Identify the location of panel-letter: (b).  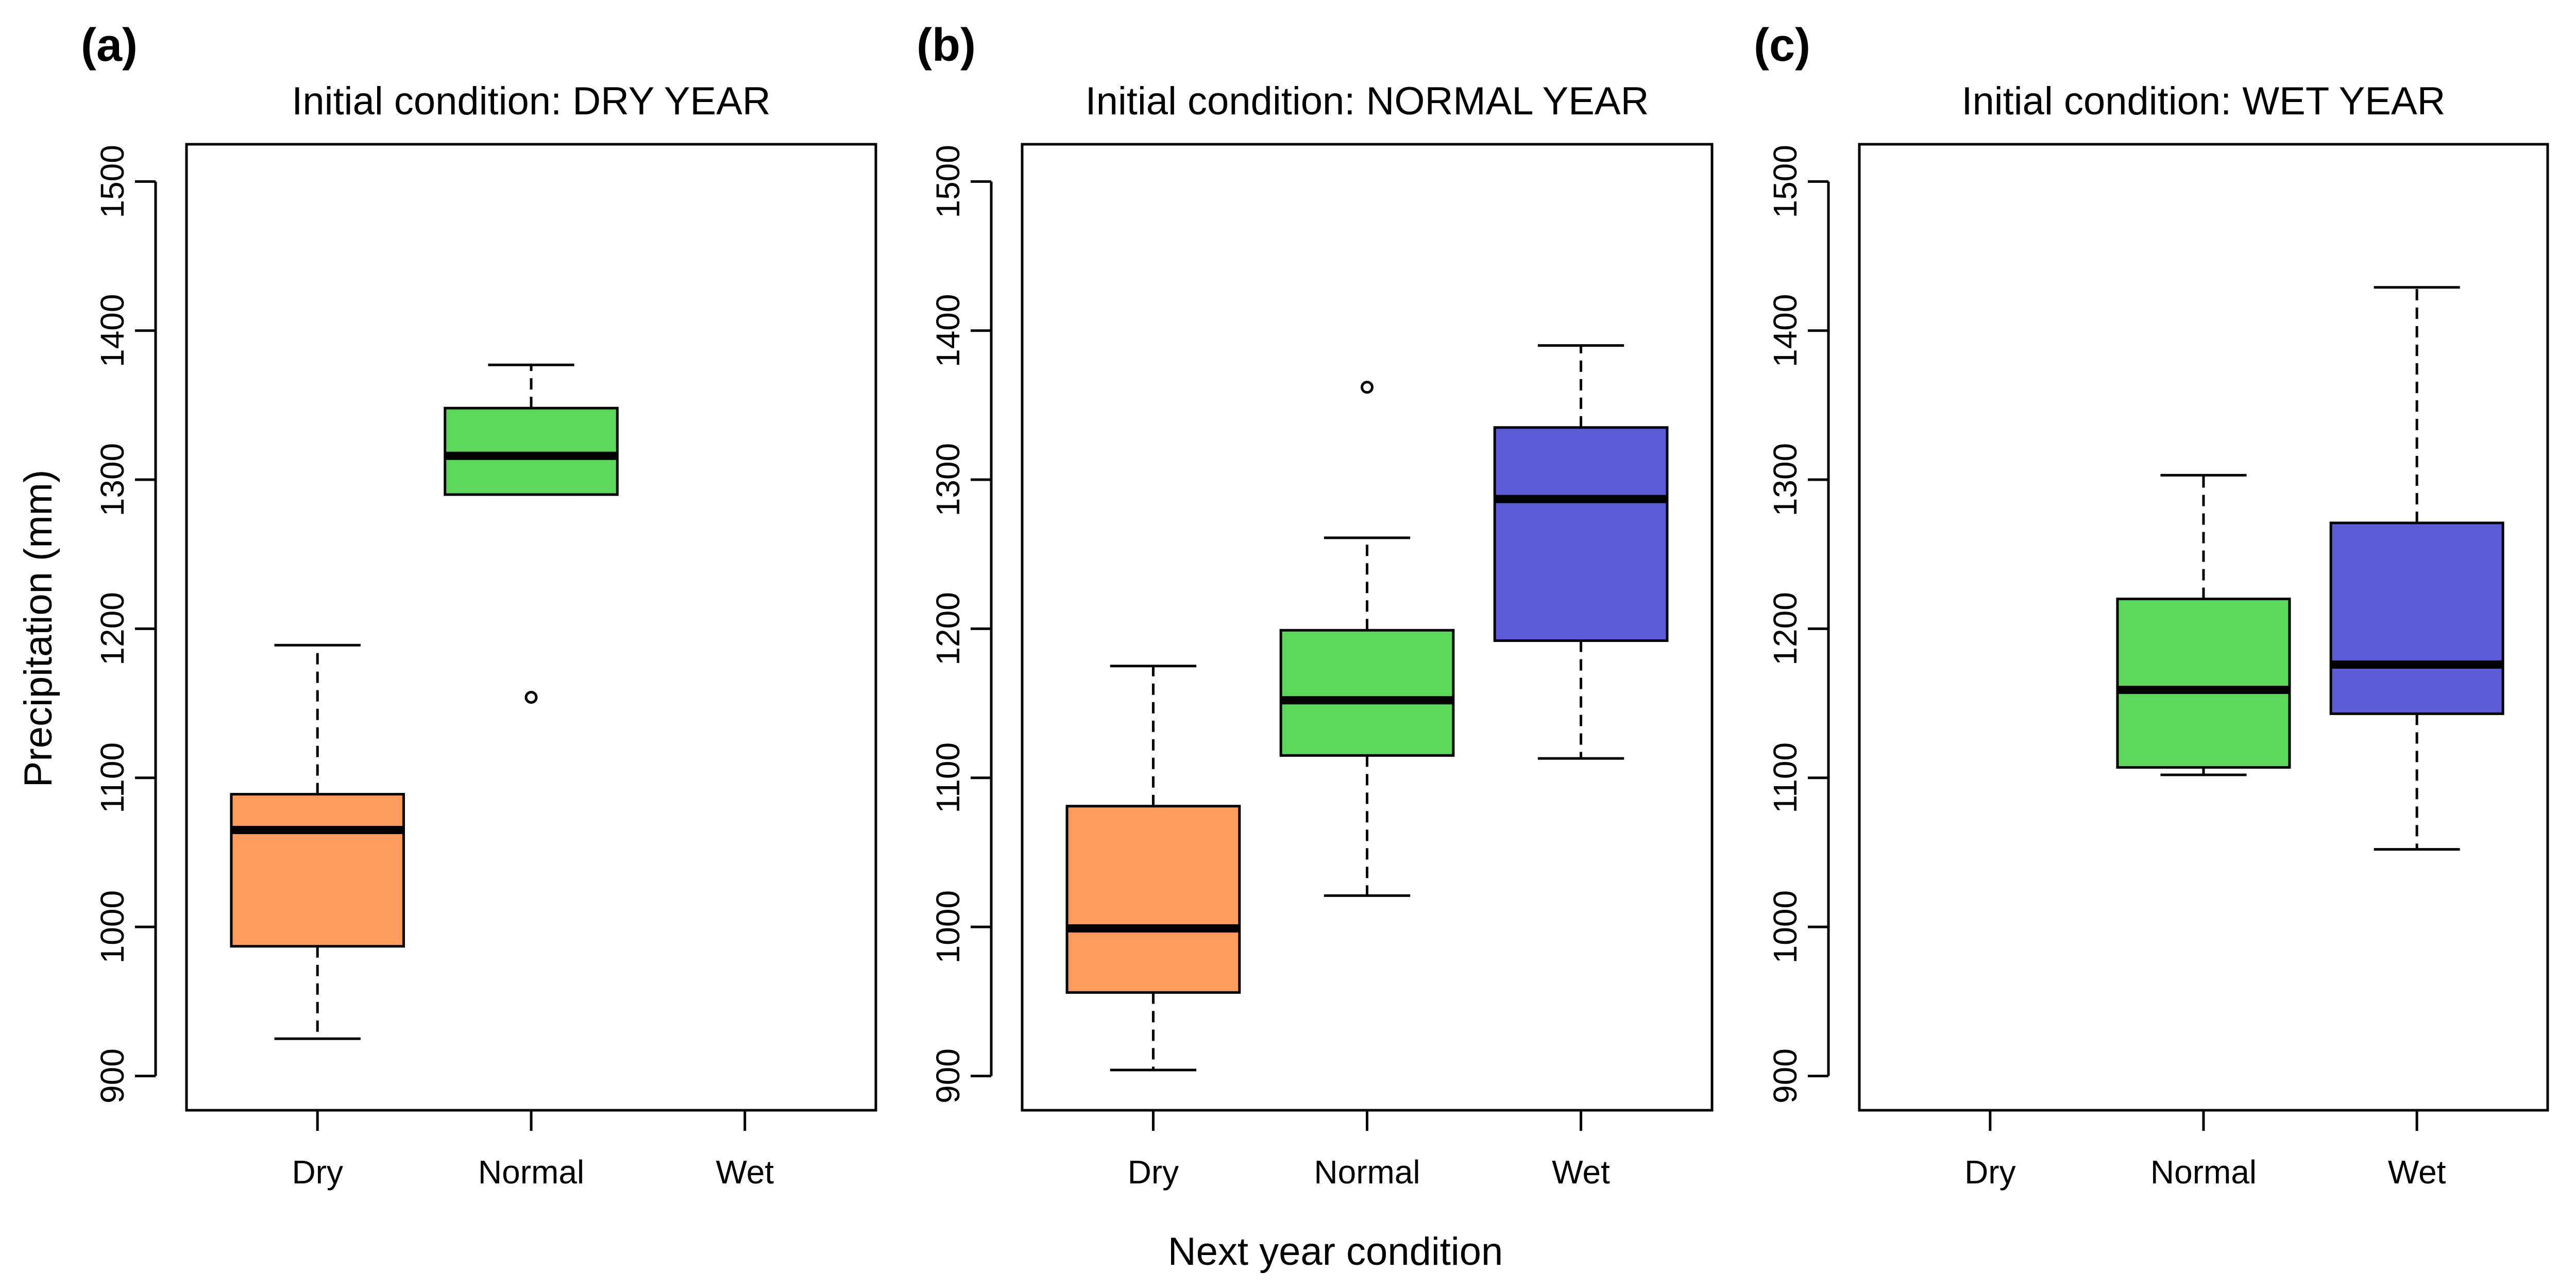
(946, 45).